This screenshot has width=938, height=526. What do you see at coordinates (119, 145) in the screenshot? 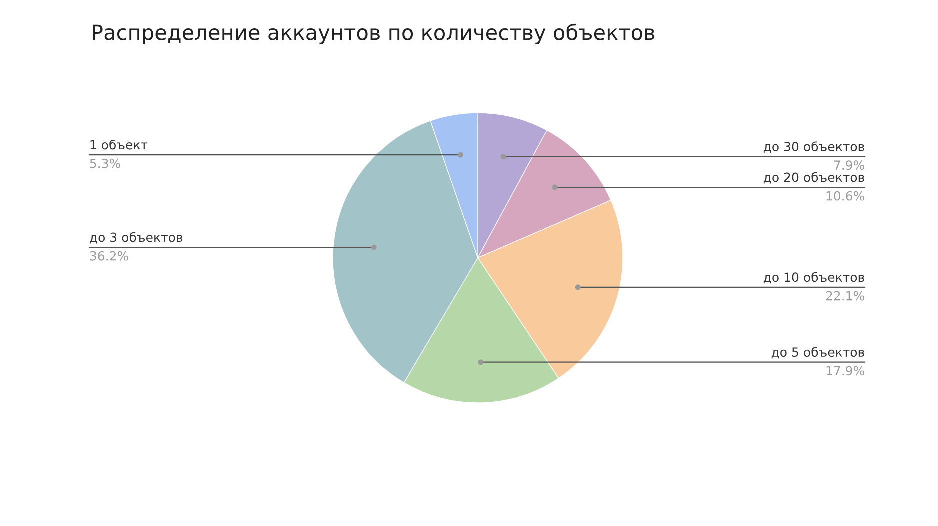
I see `slice-label: 1 объект` at bounding box center [119, 145].